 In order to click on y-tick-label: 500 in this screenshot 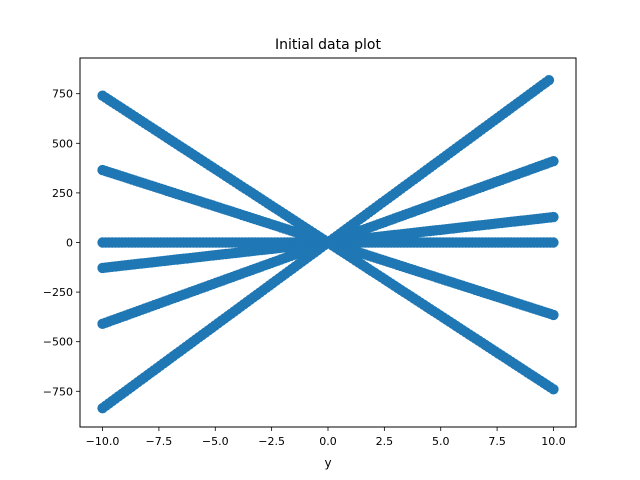, I will do `click(62, 143)`.